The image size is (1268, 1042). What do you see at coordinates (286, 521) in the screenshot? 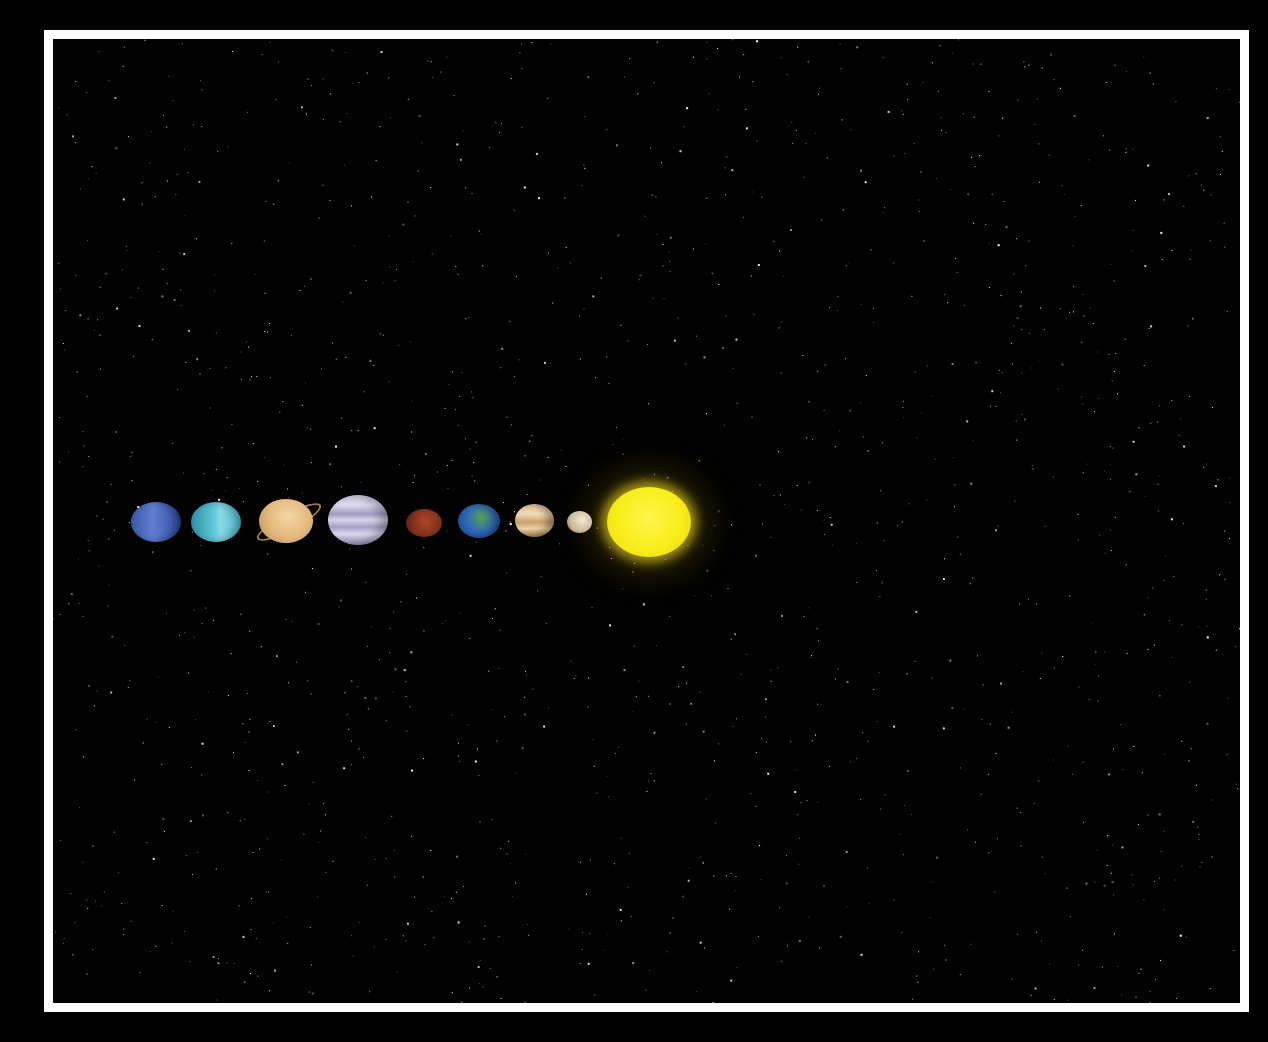
I see `saturn` at bounding box center [286, 521].